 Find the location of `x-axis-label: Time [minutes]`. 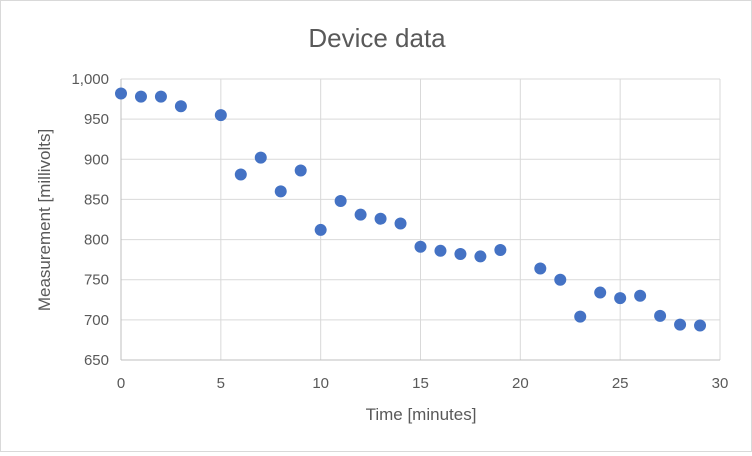

x-axis-label: Time [minutes] is located at coordinates (421, 414).